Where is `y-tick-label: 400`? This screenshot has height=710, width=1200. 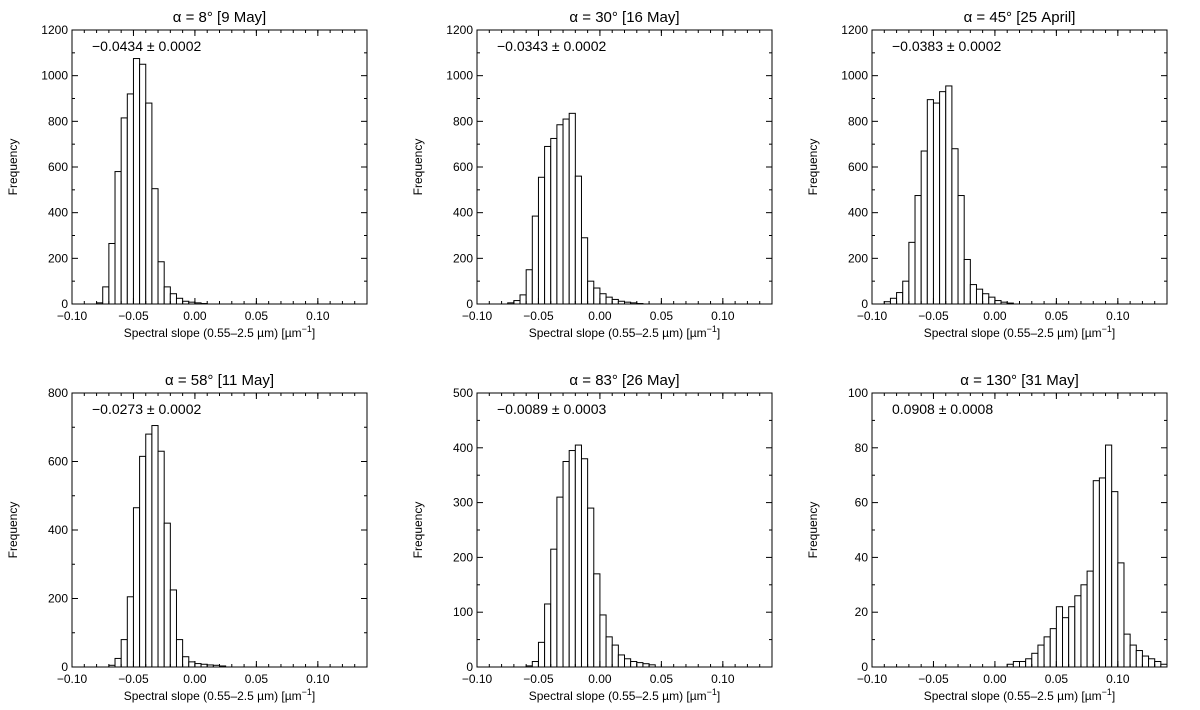 y-tick-label: 400 is located at coordinates (858, 213).